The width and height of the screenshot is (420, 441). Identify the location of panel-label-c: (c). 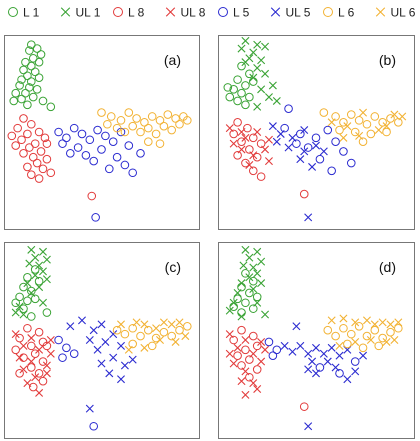
(173, 267).